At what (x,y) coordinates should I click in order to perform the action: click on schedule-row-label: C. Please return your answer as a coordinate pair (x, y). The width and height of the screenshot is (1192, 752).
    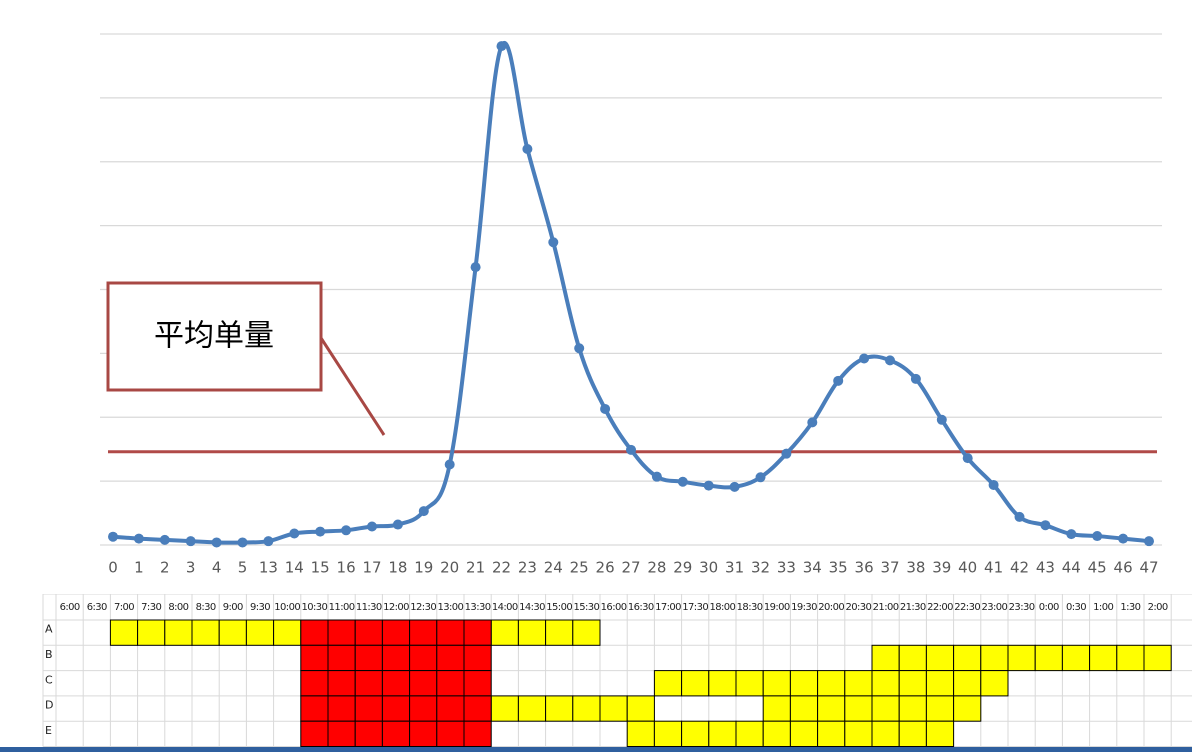
    Looking at the image, I should click on (49, 679).